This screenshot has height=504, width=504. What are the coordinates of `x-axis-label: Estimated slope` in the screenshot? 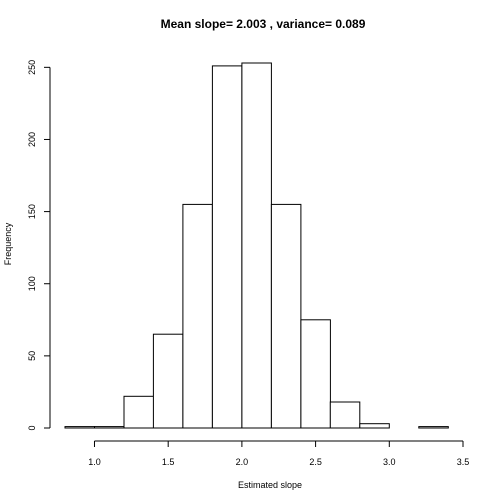 It's located at (270, 485).